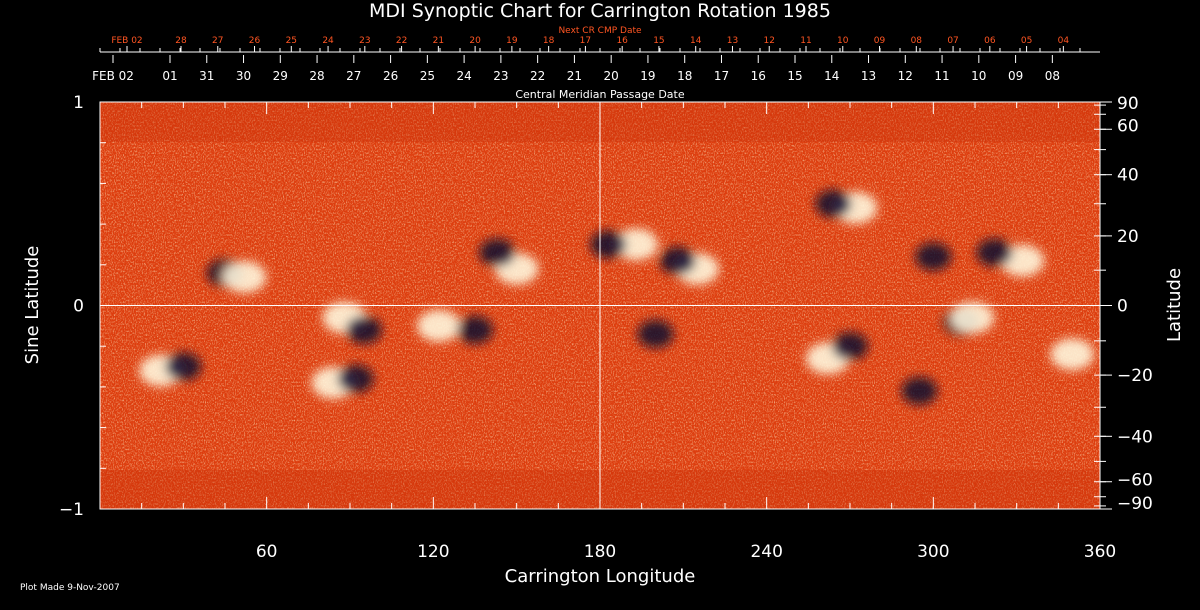  What do you see at coordinates (500, 76) in the screenshot?
I see `cmp-date-label: 23` at bounding box center [500, 76].